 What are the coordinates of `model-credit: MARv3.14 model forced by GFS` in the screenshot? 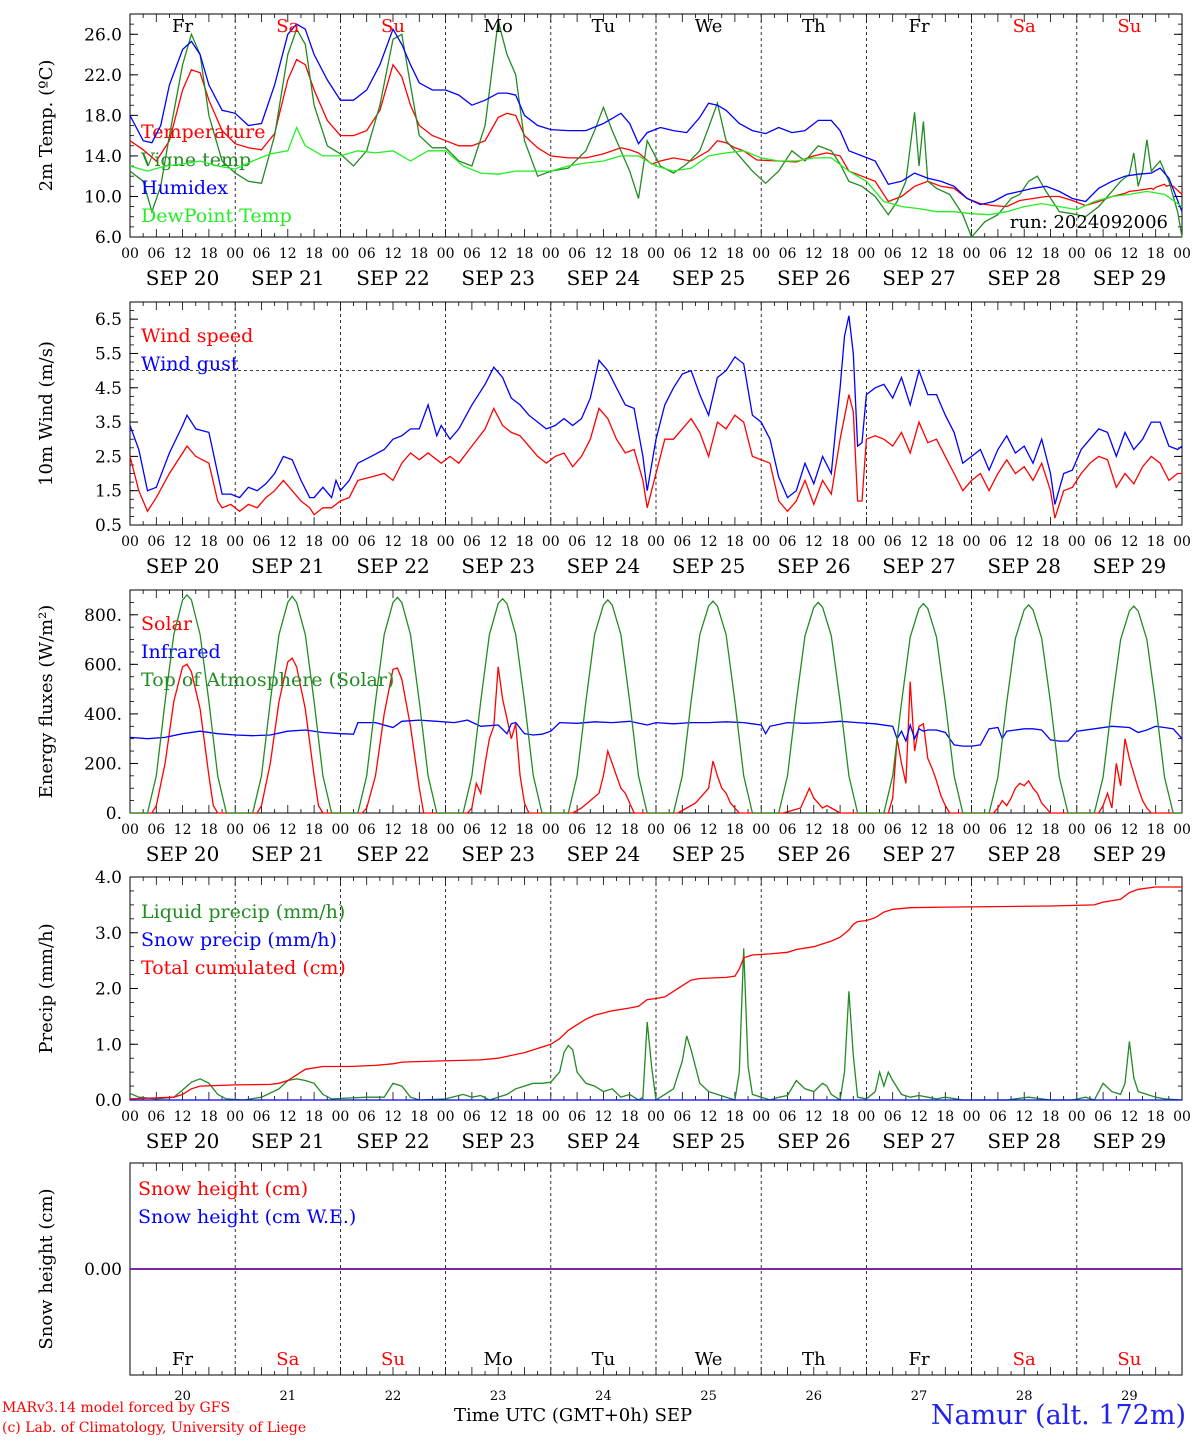 It's located at (116, 1408).